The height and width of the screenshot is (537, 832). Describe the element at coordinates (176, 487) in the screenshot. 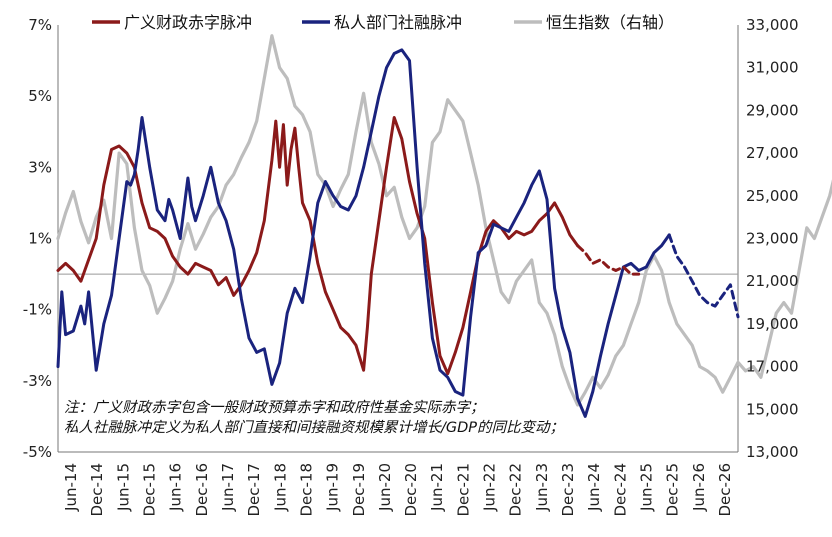

I see `x-tick-label: Jun-16` at that location.